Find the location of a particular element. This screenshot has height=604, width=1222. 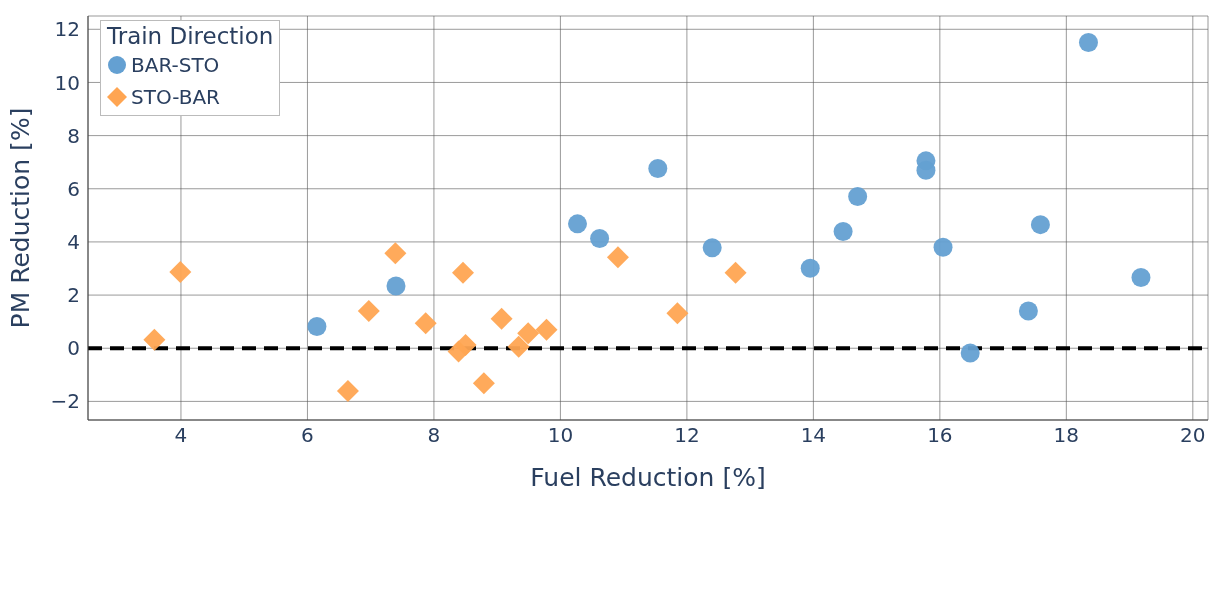

x-tick-label: 4 is located at coordinates (181, 435).